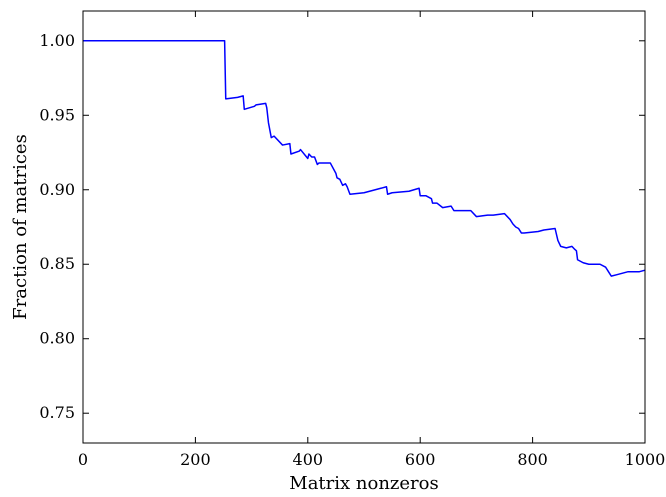  Describe the element at coordinates (645, 459) in the screenshot. I see `x-tick-label: 1000` at that location.